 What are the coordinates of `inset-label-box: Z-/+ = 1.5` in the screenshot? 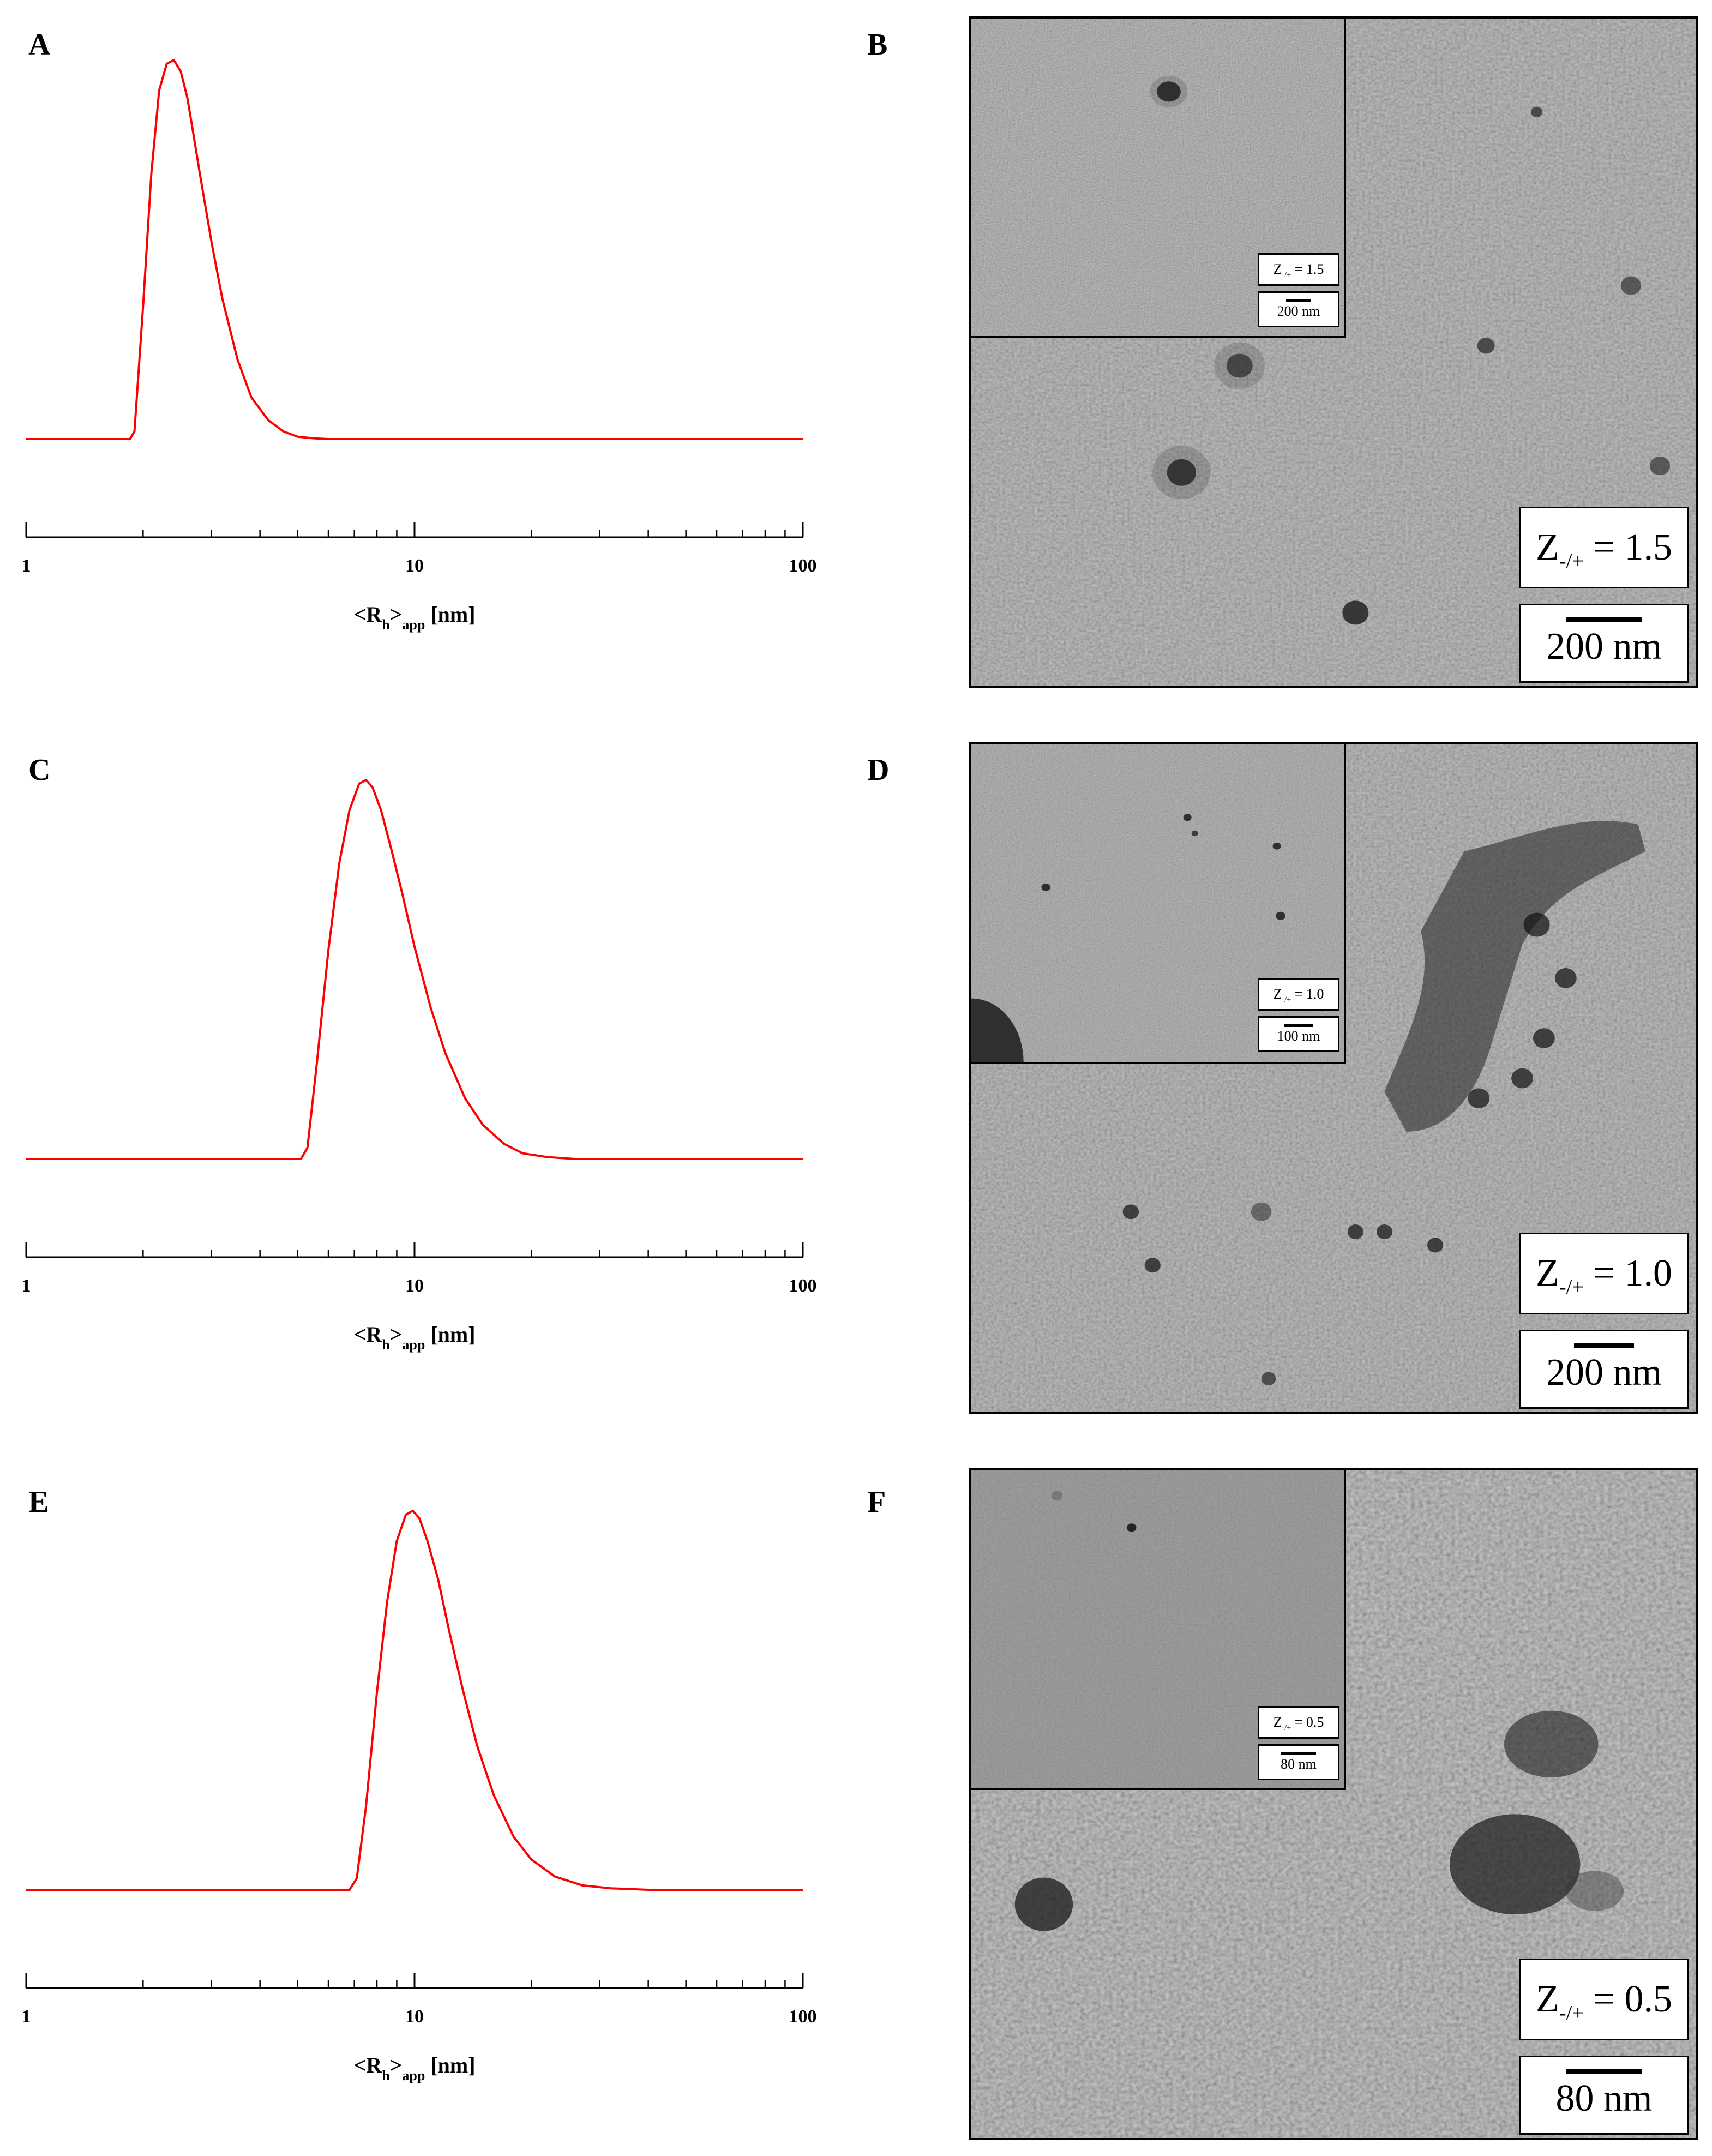 It's located at (1298, 269).